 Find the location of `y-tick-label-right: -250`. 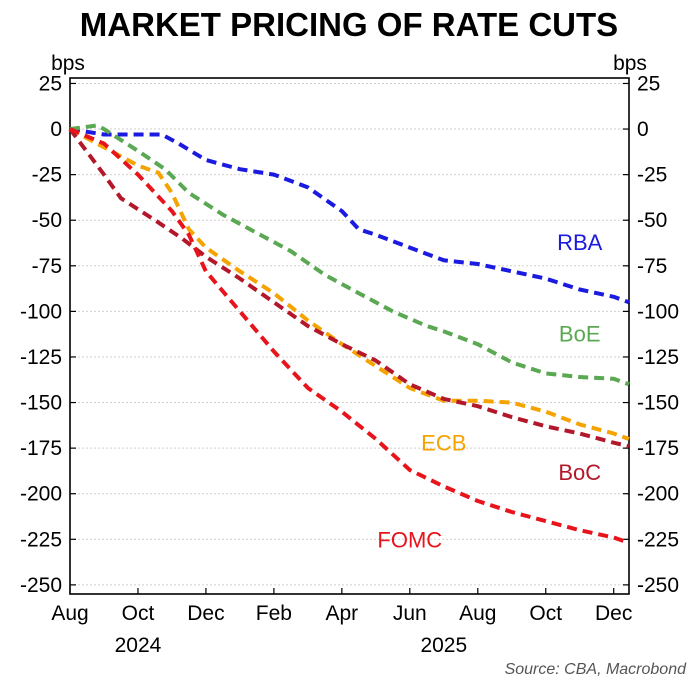

y-tick-label-right: -250 is located at coordinates (658, 585).